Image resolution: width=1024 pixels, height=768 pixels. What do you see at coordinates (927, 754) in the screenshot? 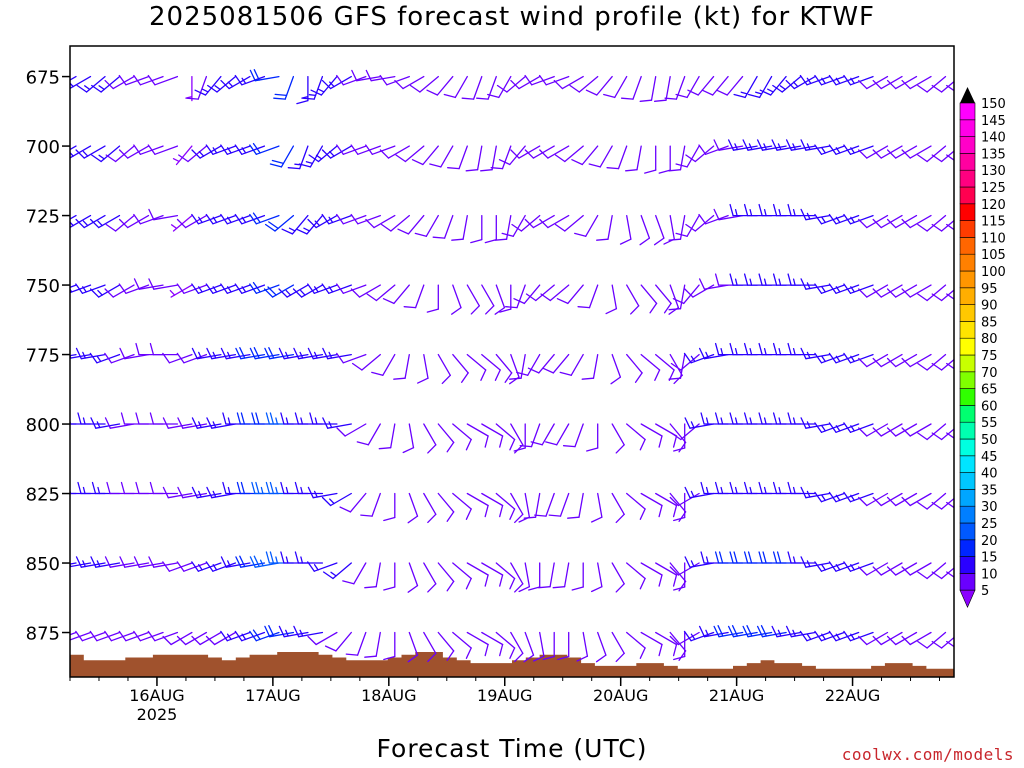
I see `credit-link: coolwx.com/models` at bounding box center [927, 754].